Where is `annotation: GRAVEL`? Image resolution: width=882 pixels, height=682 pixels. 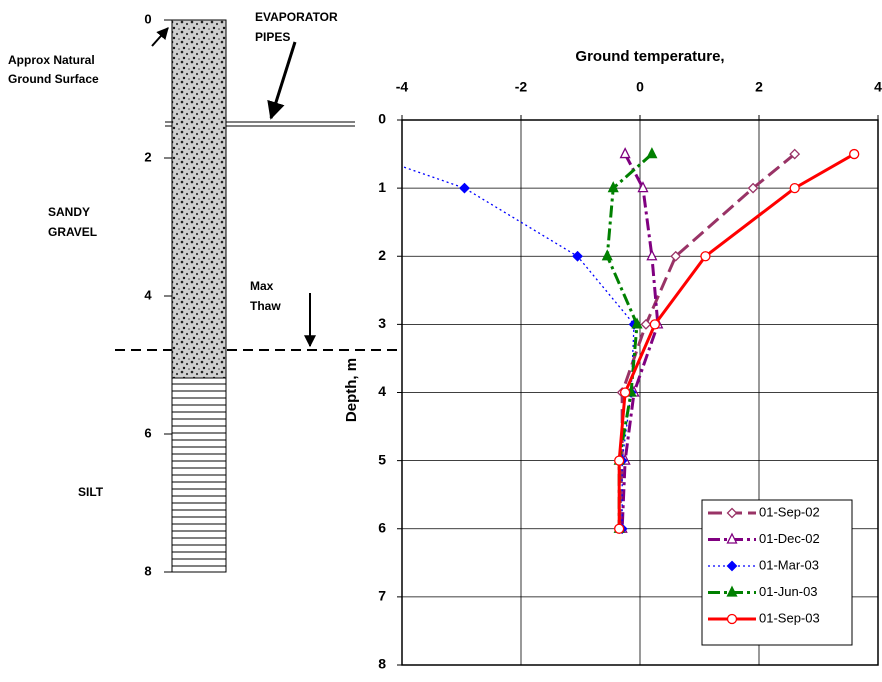 annotation: GRAVEL is located at coordinates (72, 232).